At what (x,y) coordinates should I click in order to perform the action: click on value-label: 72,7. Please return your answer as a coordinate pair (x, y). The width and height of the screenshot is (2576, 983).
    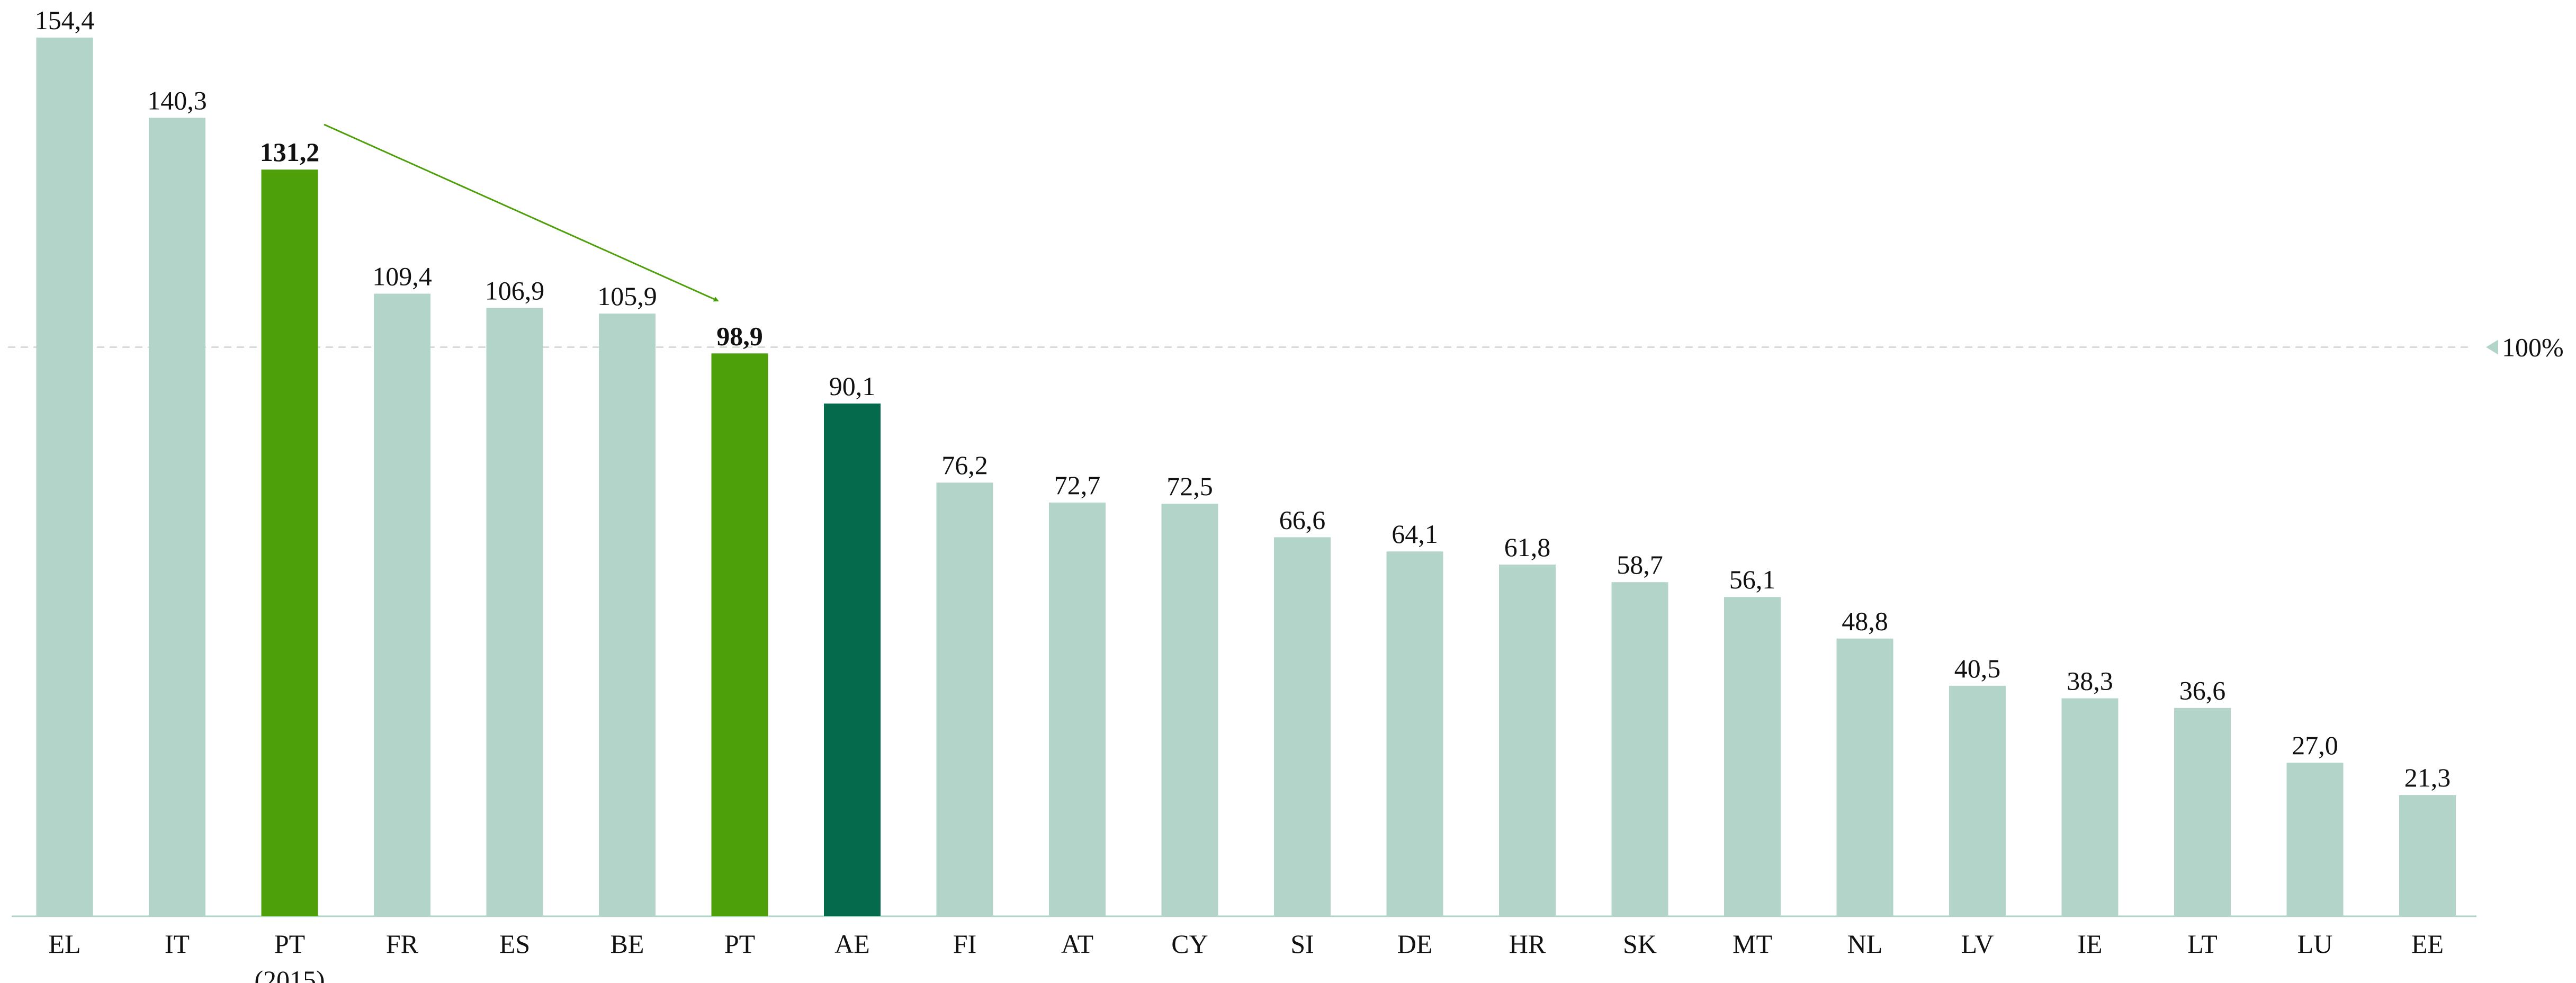
    Looking at the image, I should click on (1077, 485).